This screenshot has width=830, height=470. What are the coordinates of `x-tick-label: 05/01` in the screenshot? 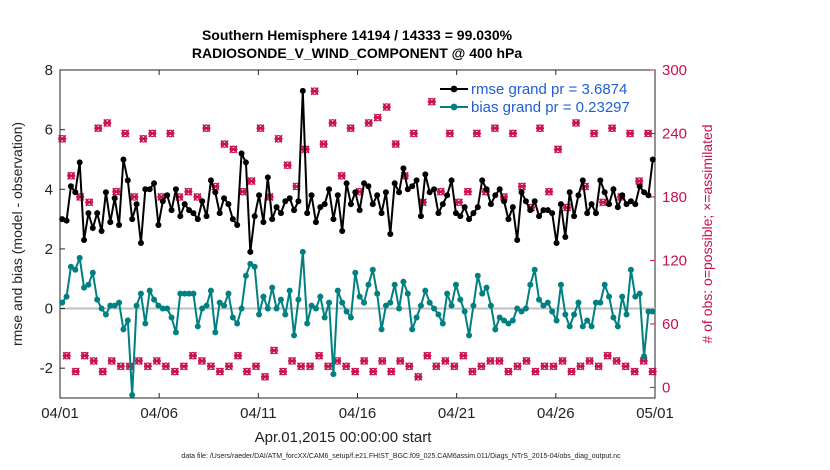 It's located at (655, 413).